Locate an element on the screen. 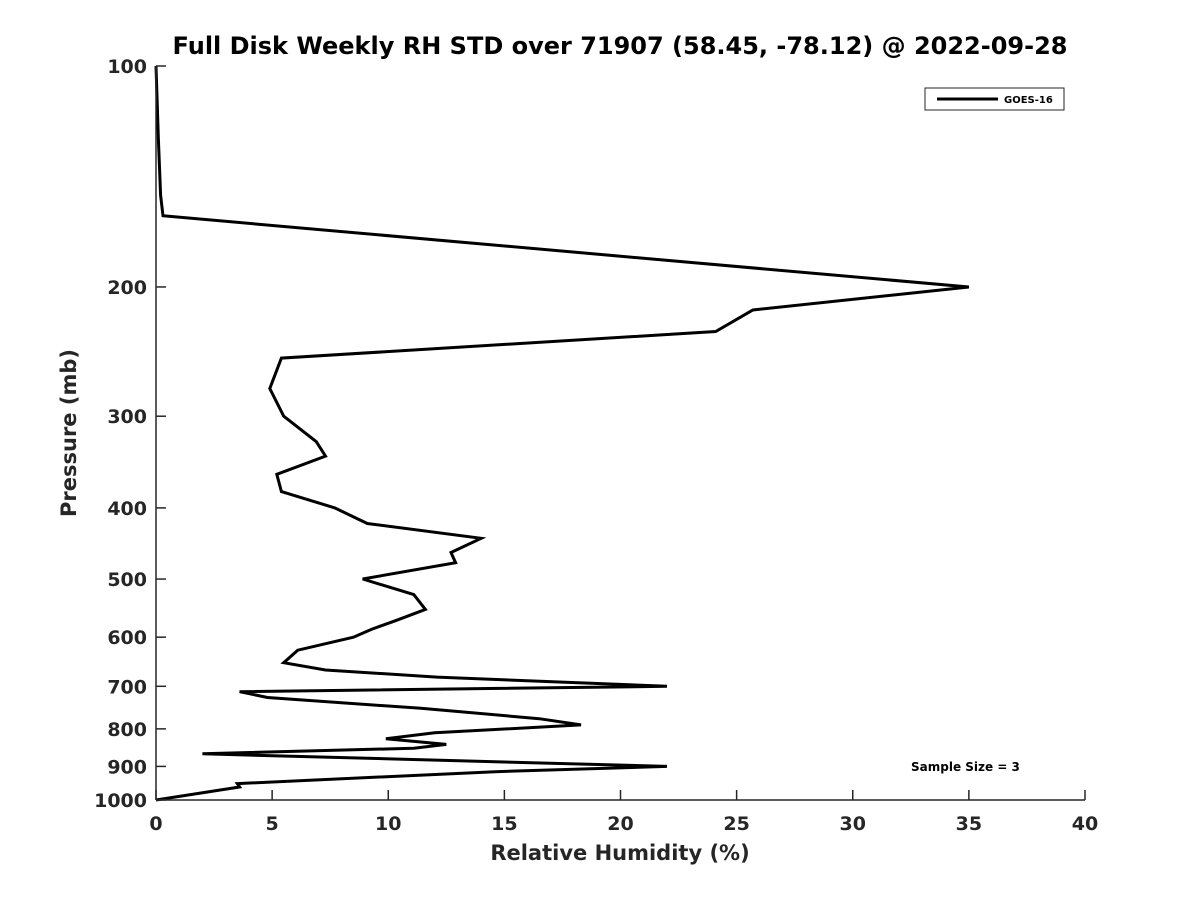  y-tick-label-700: 700 is located at coordinates (127, 687).